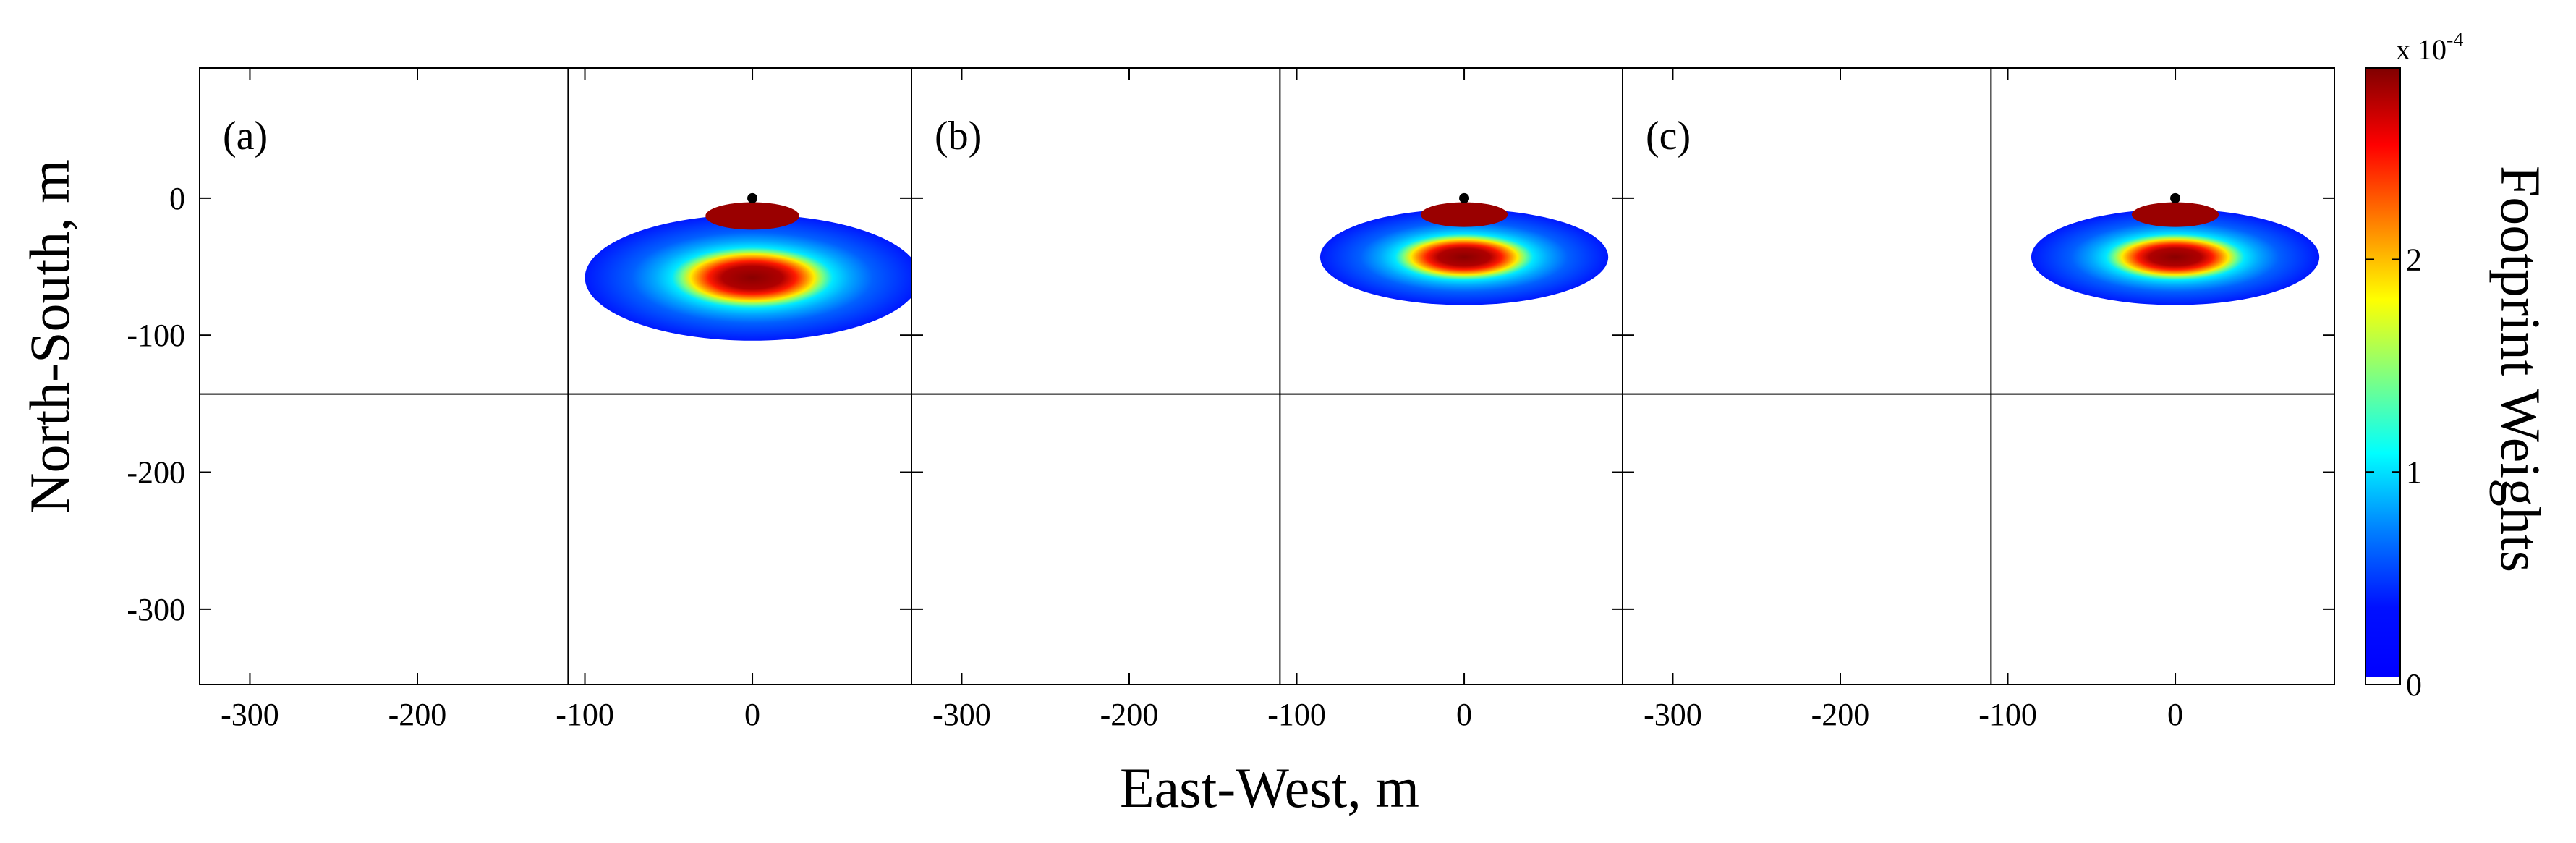 Image resolution: width=2576 pixels, height=843 pixels. Describe the element at coordinates (156, 609) in the screenshot. I see `y-tick-label: -300` at that location.